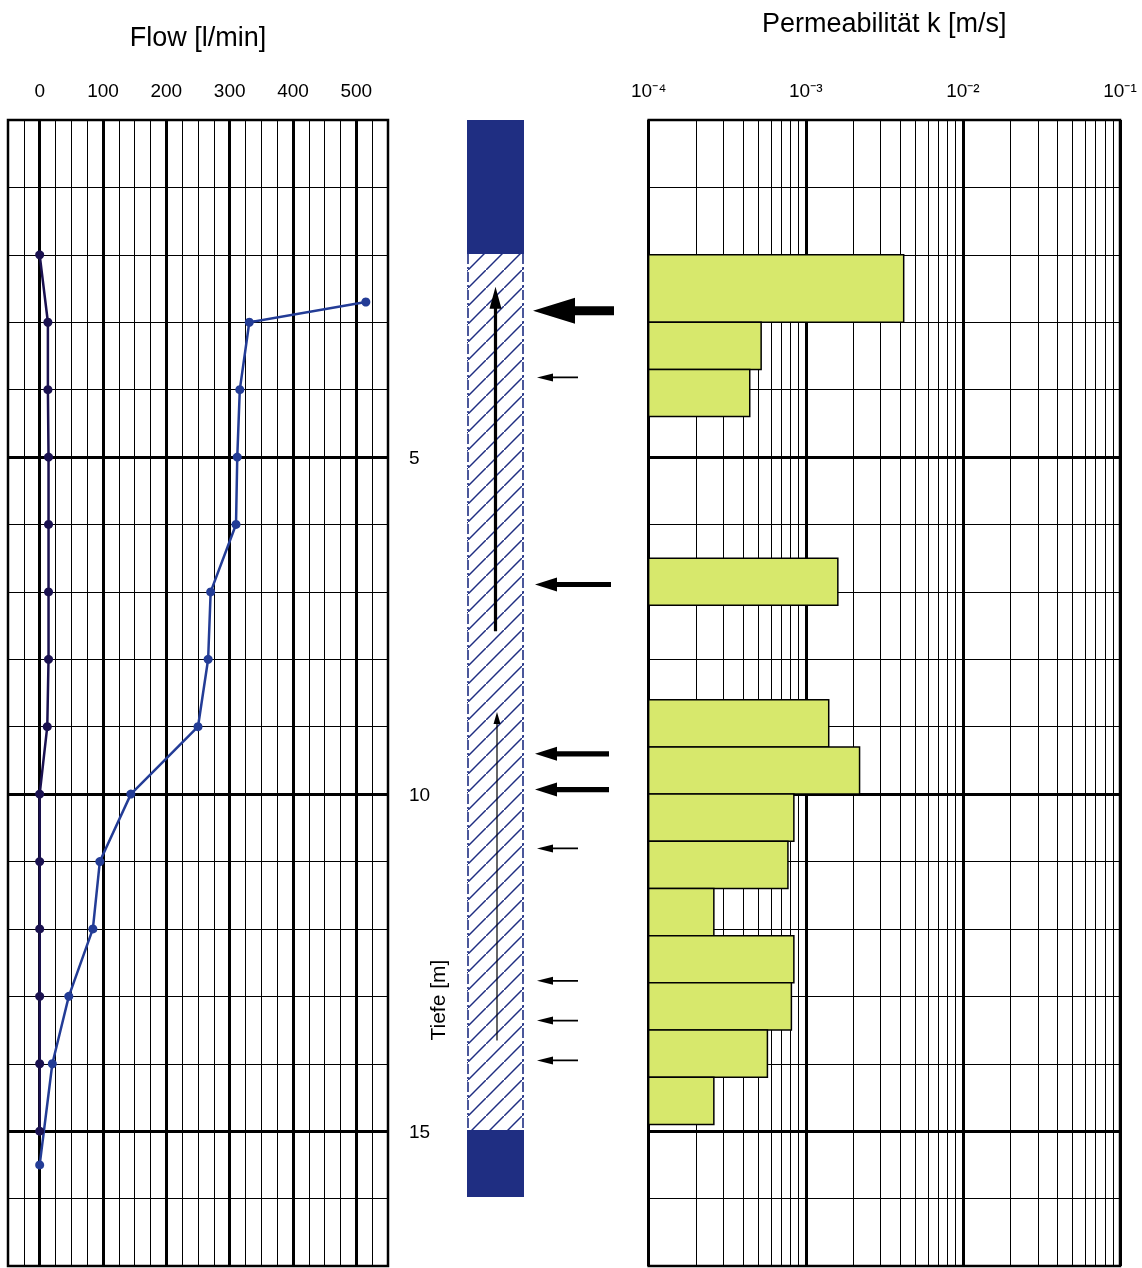 Image resolution: width=1142 pixels, height=1268 pixels. What do you see at coordinates (963, 90) in the screenshot?
I see `x-tick-label: 10⁻²` at bounding box center [963, 90].